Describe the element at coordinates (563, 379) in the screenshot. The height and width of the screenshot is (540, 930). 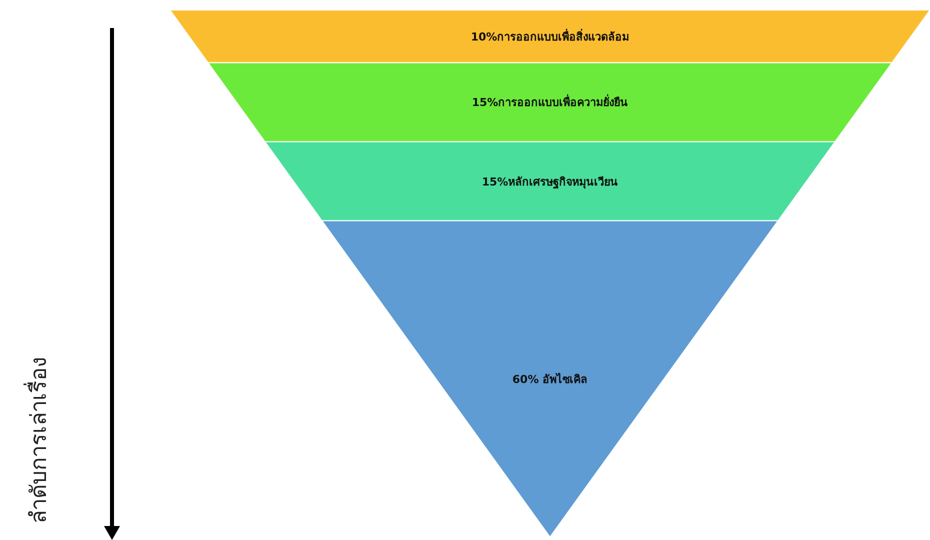
I see `category-label: อัพไซเคิล` at that location.